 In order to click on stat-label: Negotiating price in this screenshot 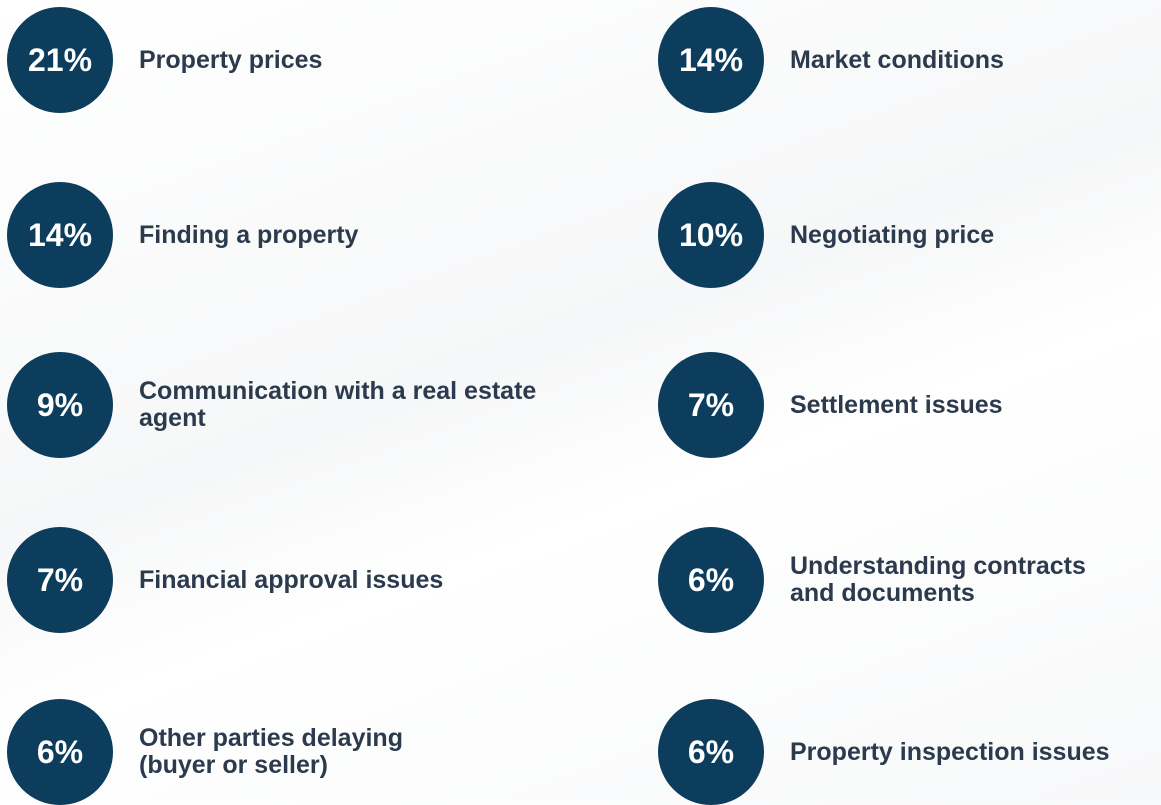, I will do `click(892, 234)`.